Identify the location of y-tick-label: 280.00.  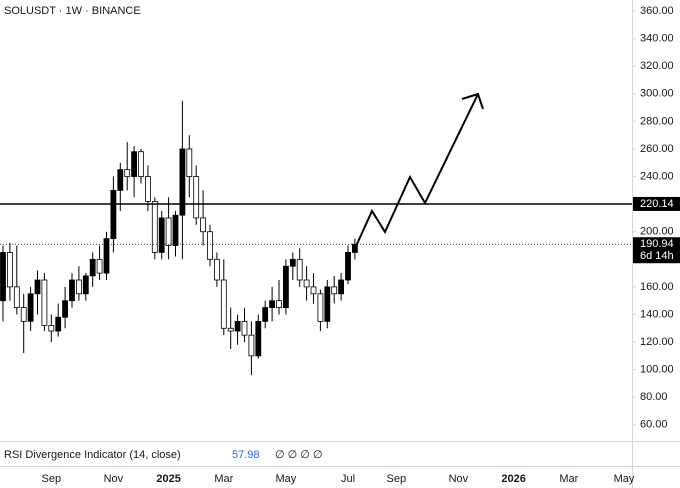
(657, 121).